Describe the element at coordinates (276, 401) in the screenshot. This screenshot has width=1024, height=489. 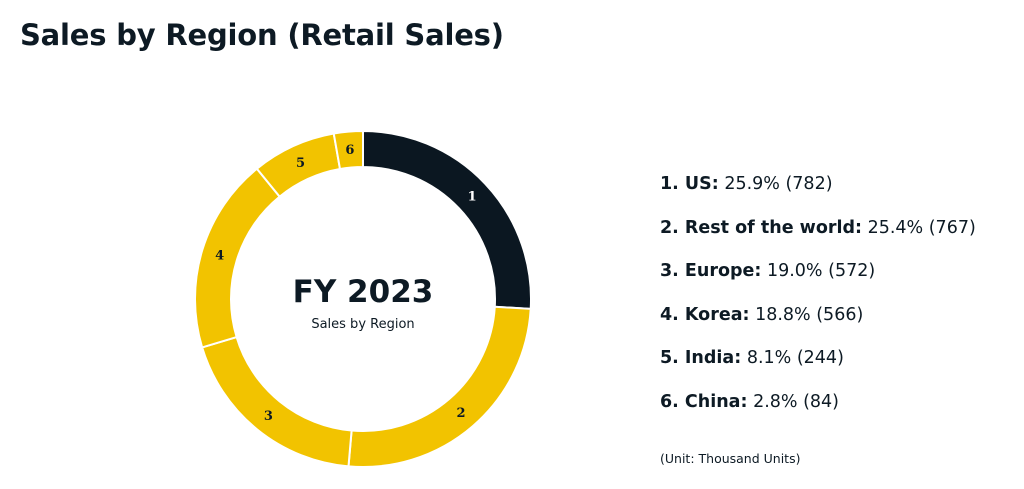
I see `donut-slice-europe` at that location.